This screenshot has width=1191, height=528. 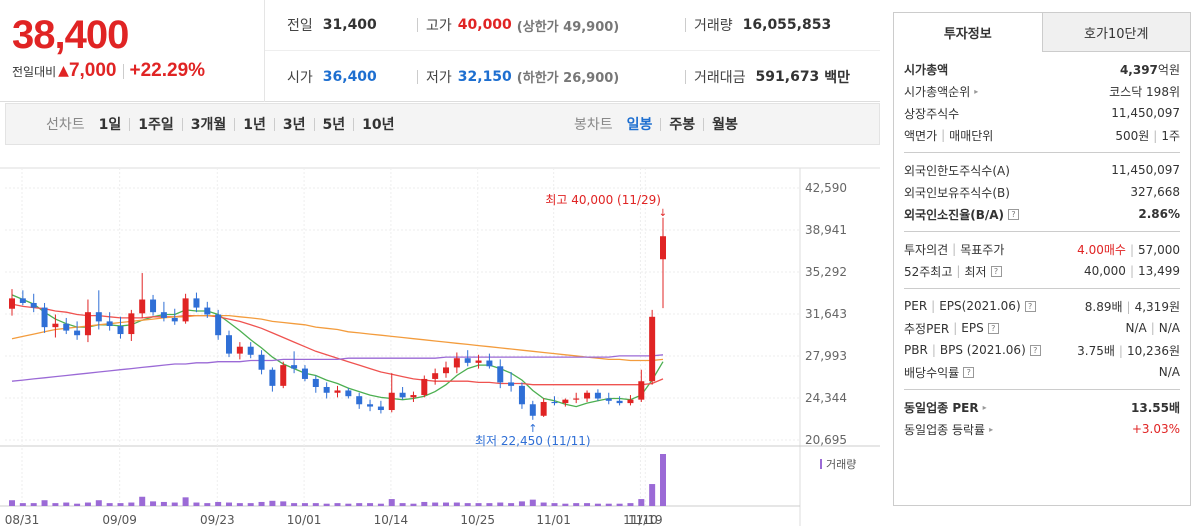 I want to click on y-tick-label: 42,590, so click(x=826, y=188).